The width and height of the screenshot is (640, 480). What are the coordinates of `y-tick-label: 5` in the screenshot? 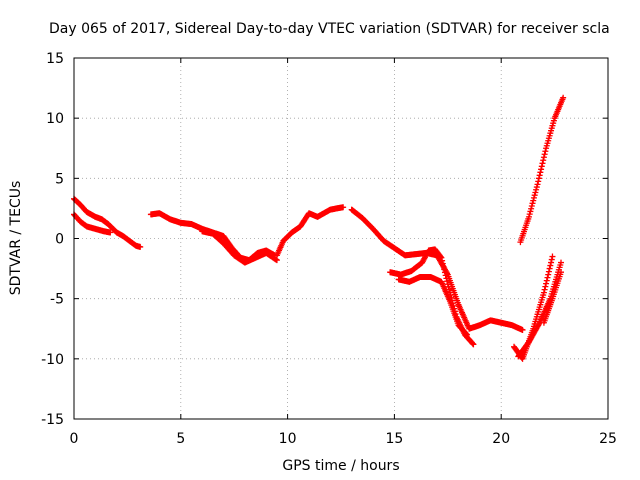 It's located at (59, 179).